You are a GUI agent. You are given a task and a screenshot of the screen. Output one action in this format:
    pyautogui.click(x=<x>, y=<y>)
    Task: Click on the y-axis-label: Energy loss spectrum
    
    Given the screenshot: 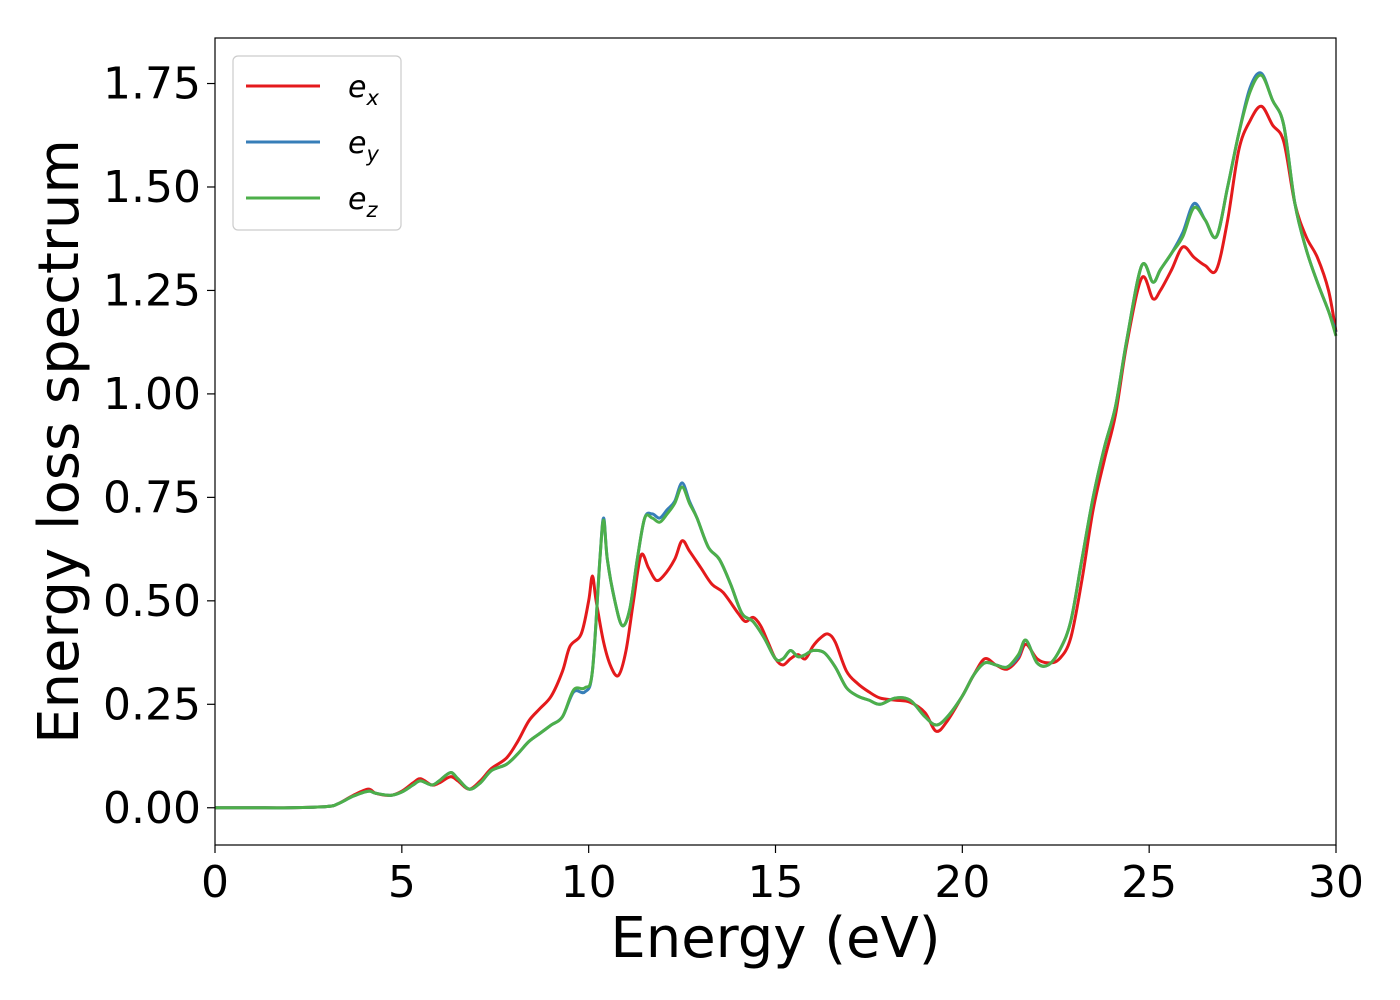 What is the action you would take?
    pyautogui.click(x=59, y=441)
    